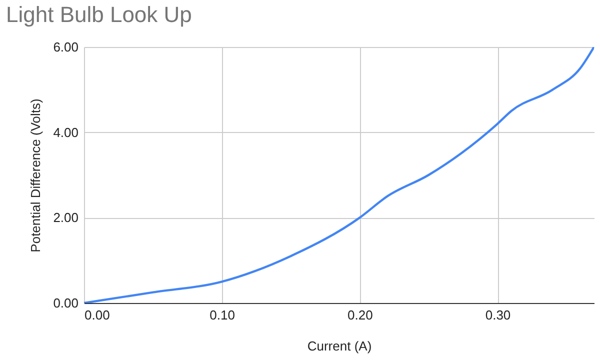  Describe the element at coordinates (65, 303) in the screenshot. I see `y-tick-label: 0.00` at that location.